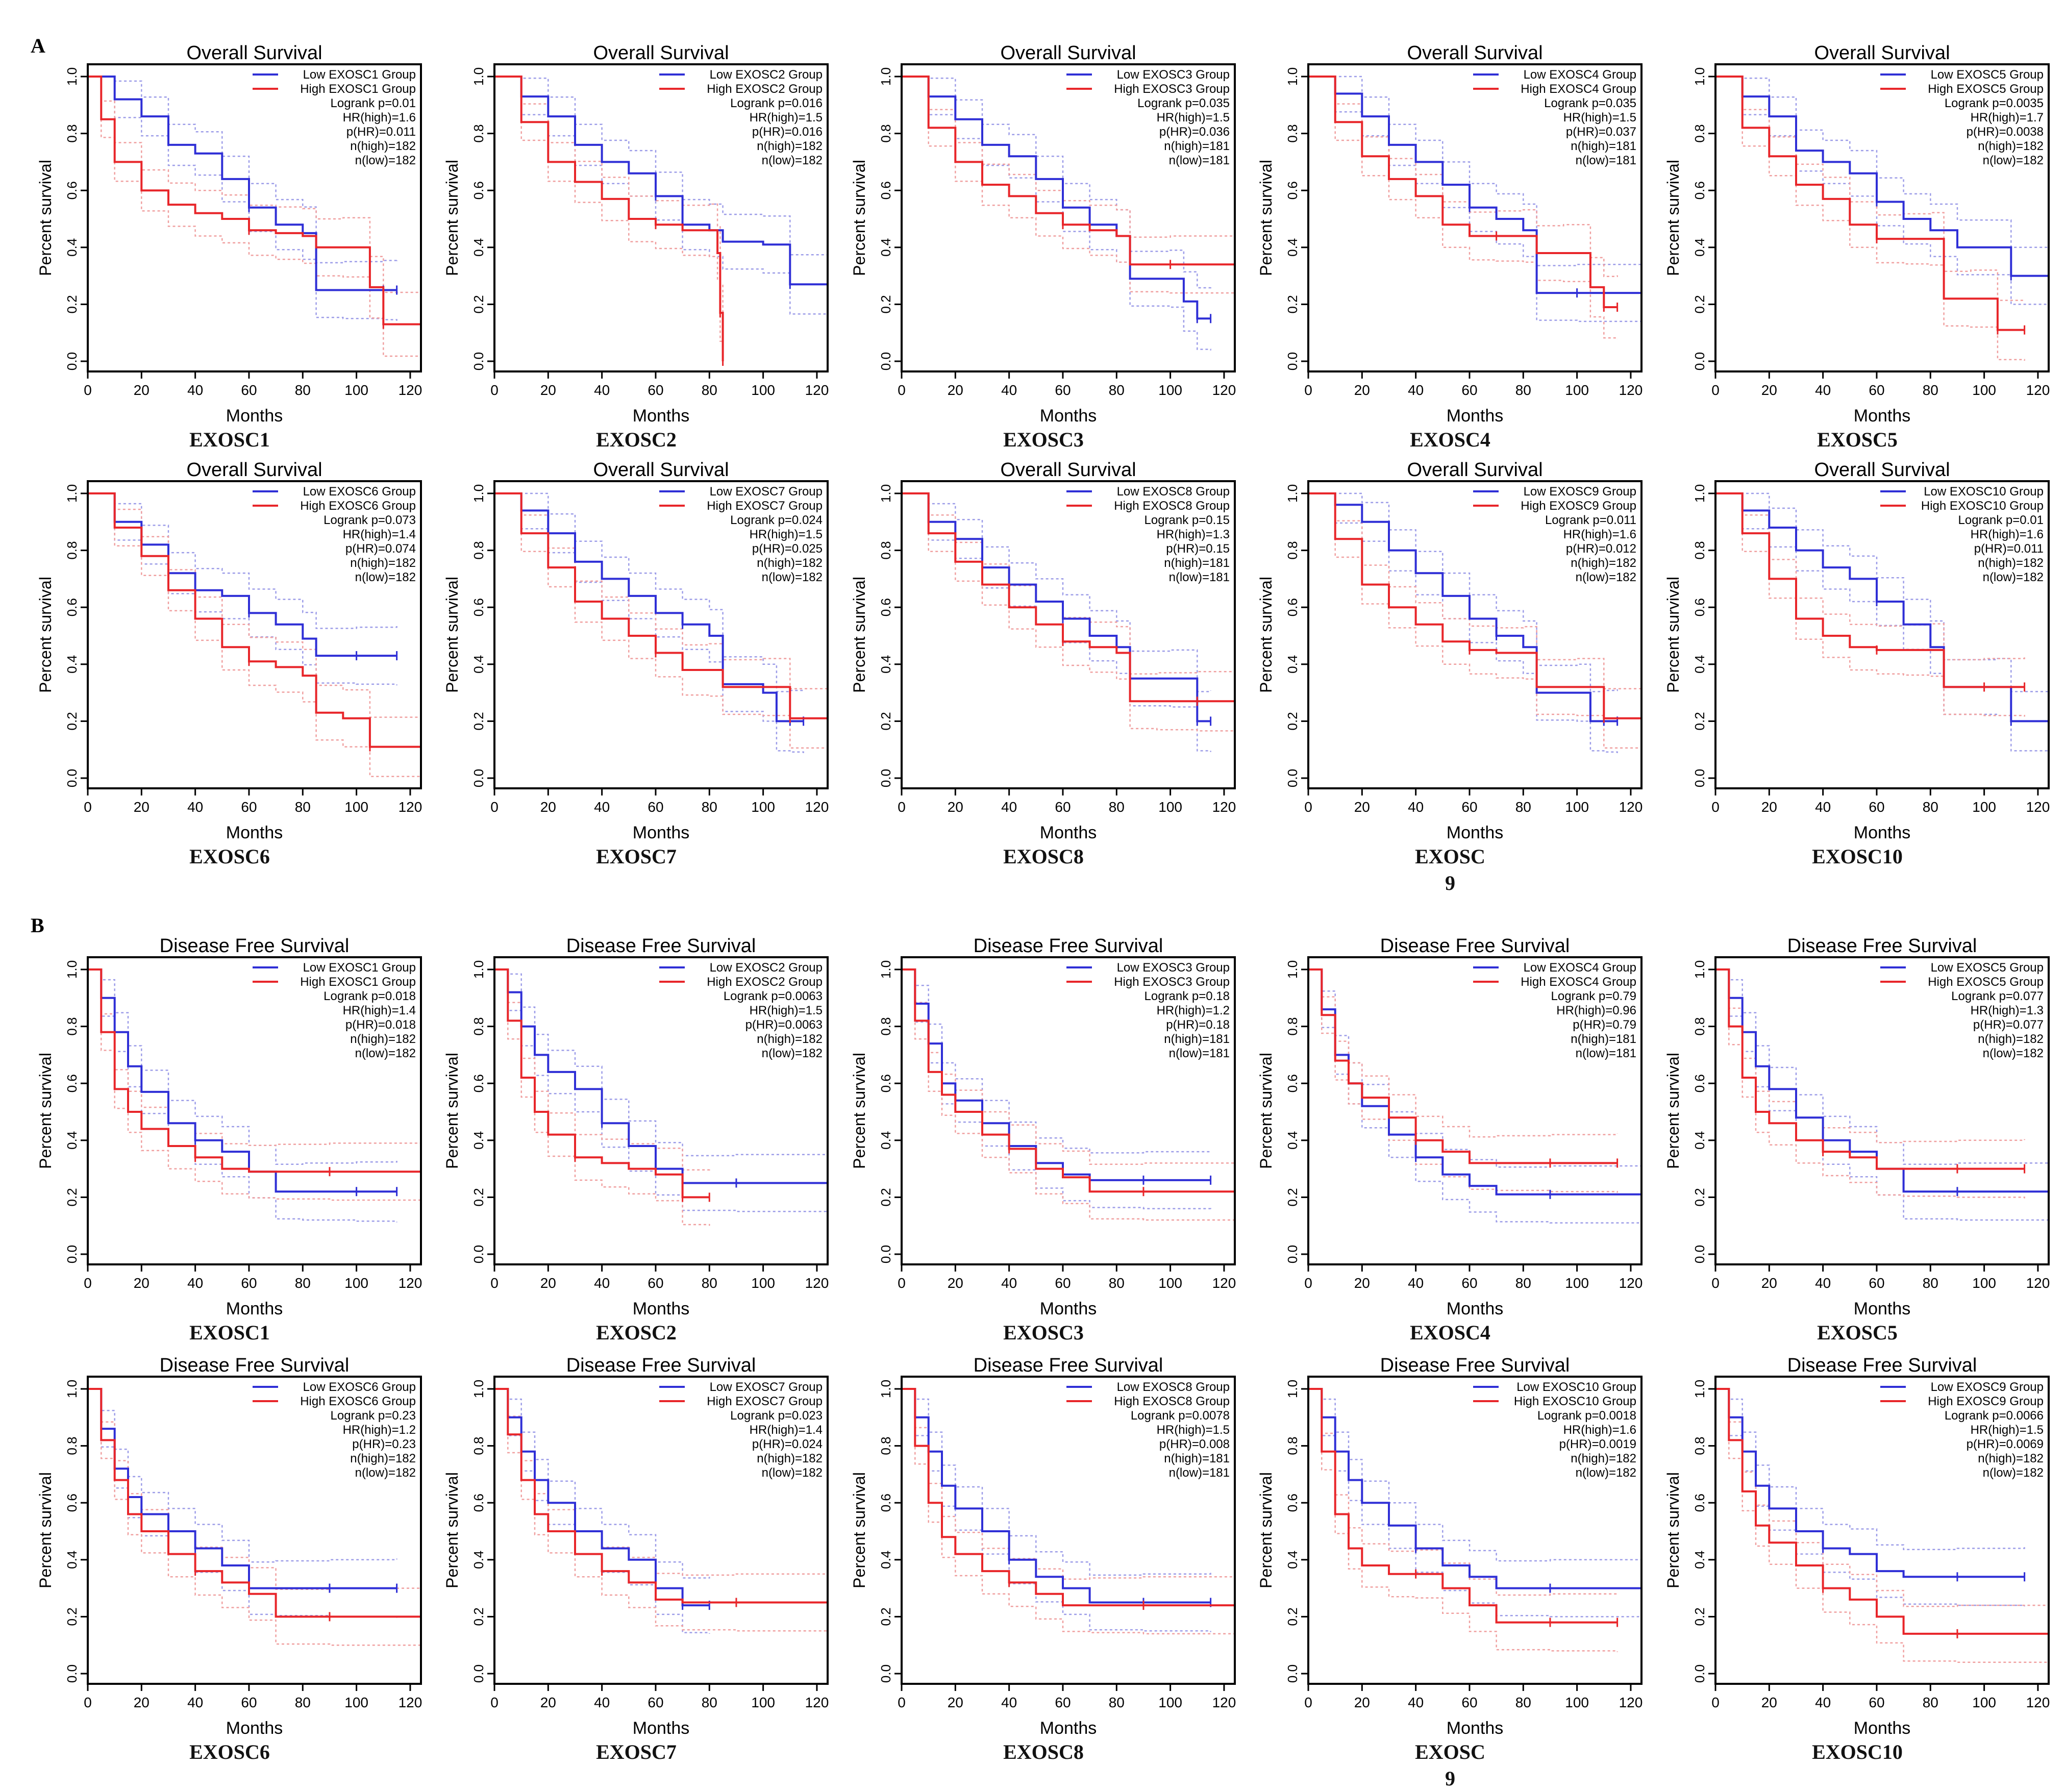  What do you see at coordinates (1600, 535) in the screenshot?
I see `stat-line: HR(high)=1.6` at bounding box center [1600, 535].